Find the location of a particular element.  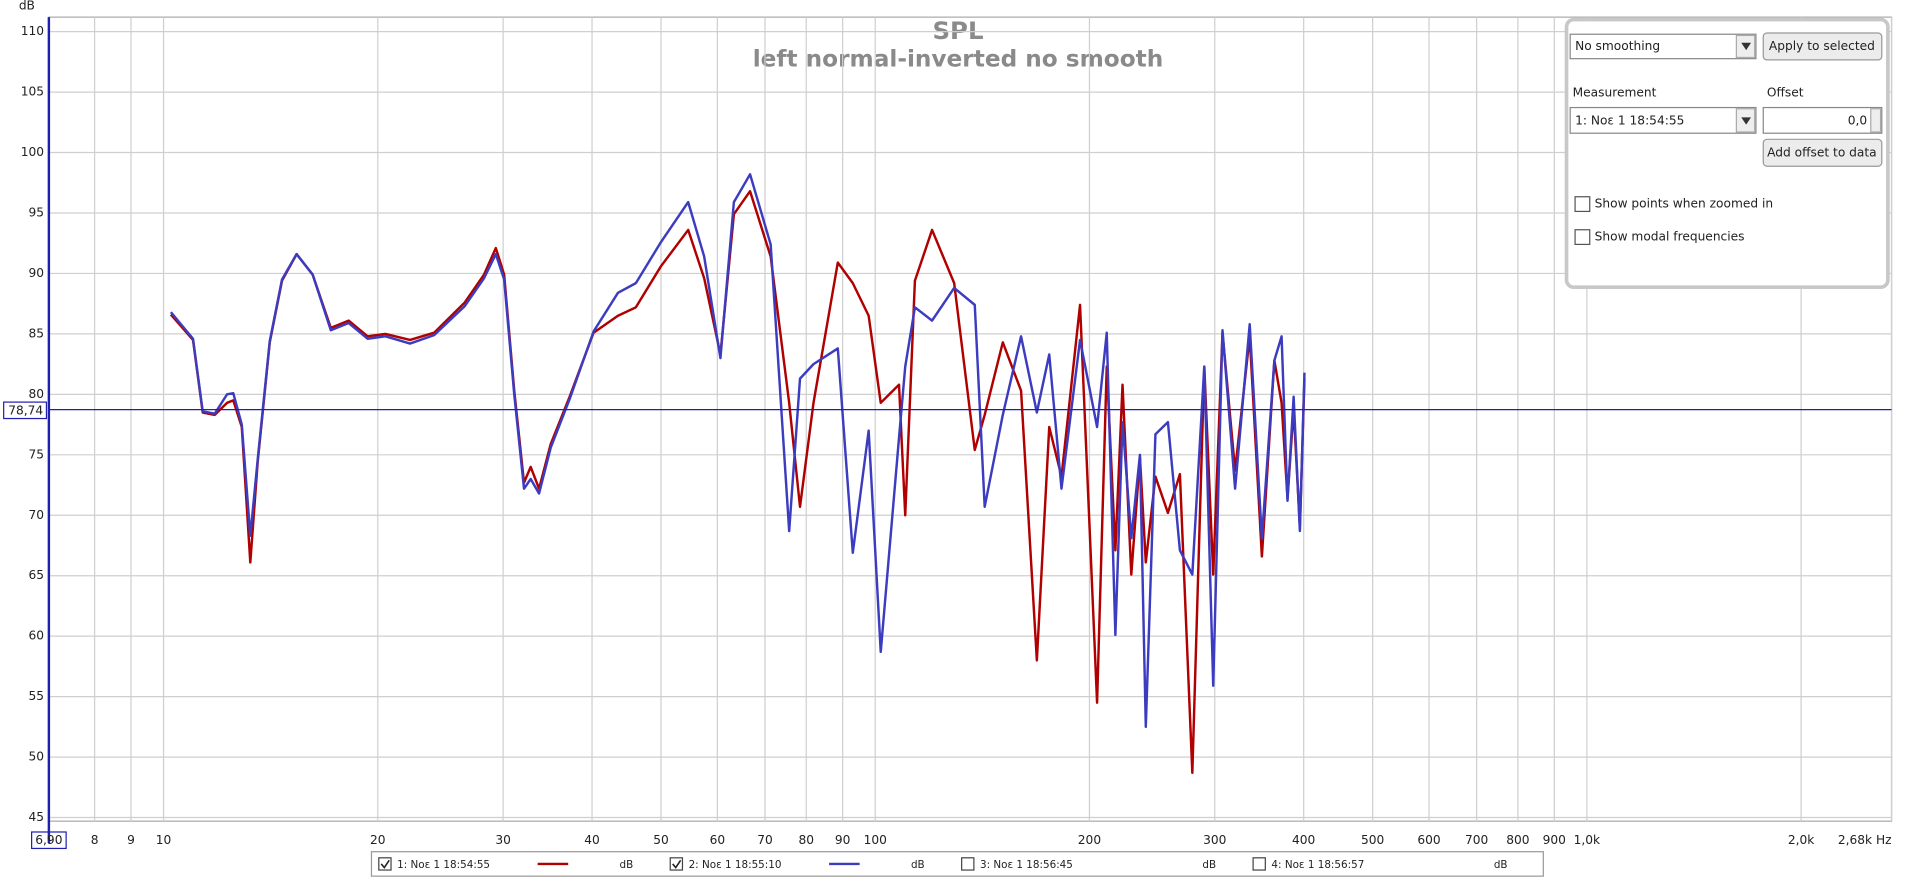

x-tick-label: 700 is located at coordinates (1476, 840).